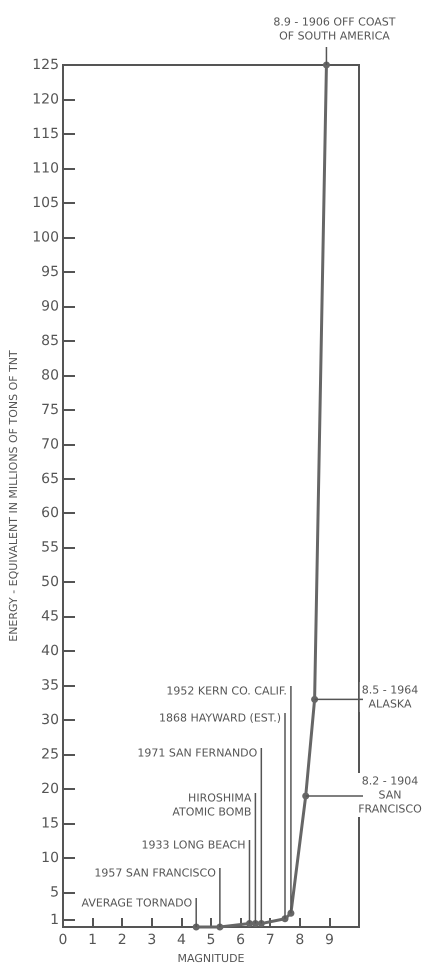  I want to click on y-tick-label: 20, so click(50, 789).